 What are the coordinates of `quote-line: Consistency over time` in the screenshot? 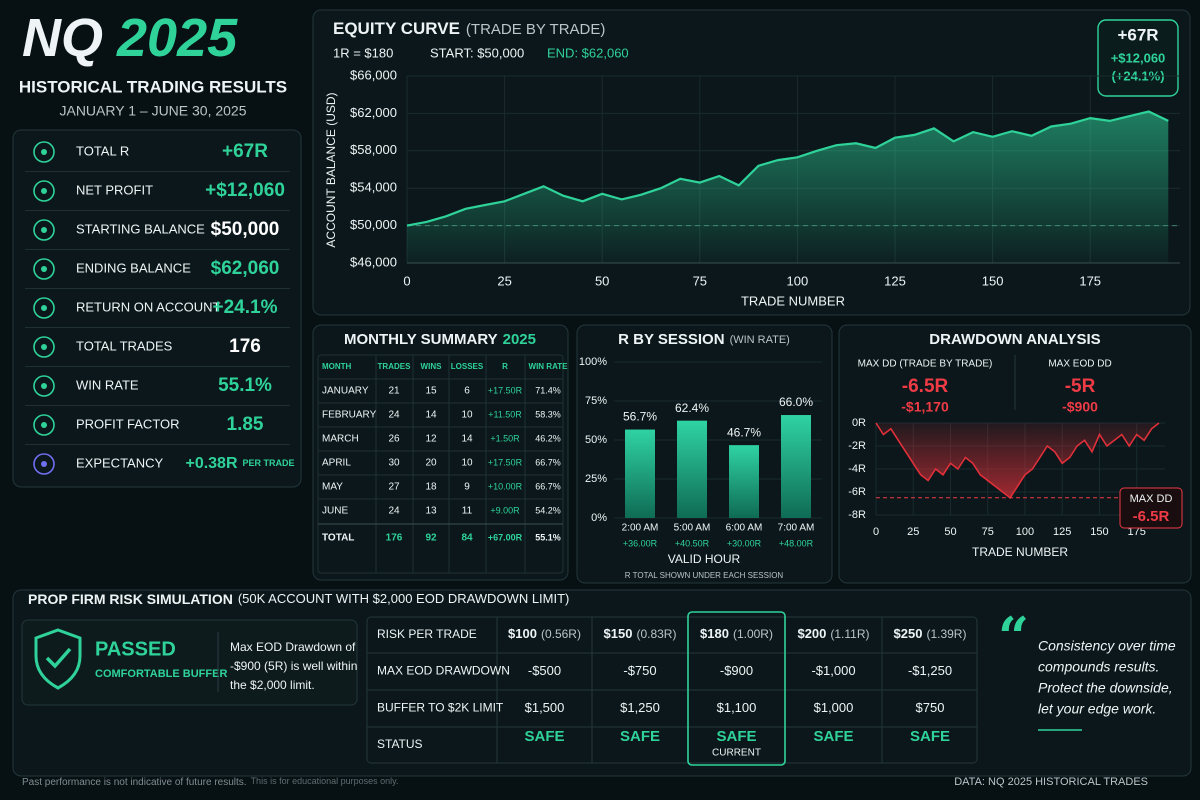 It's located at (1107, 646).